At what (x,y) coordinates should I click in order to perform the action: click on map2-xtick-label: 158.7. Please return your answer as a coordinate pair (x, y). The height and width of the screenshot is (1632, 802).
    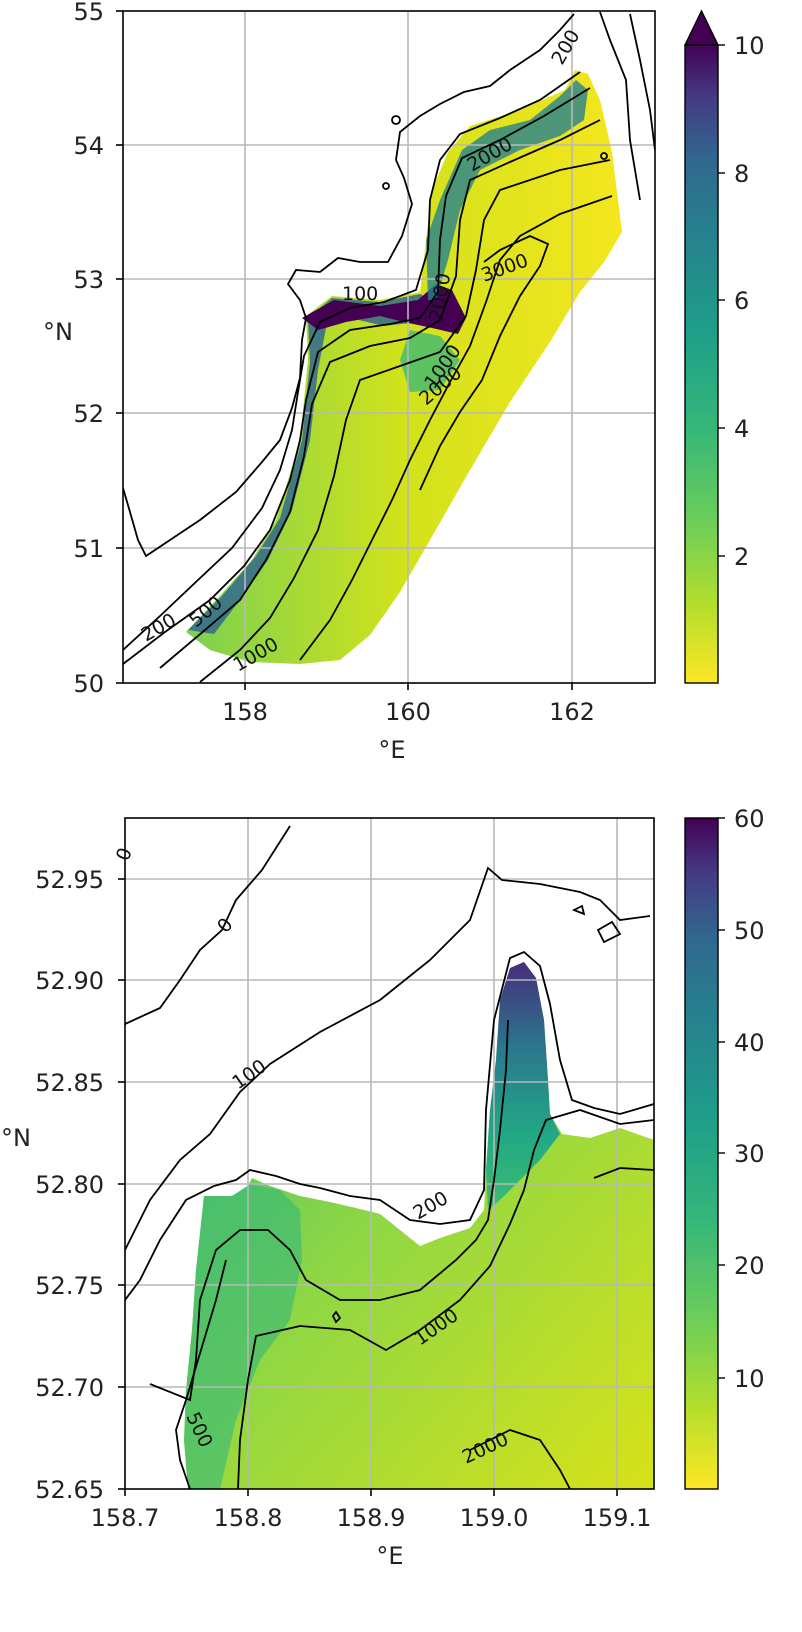
    Looking at the image, I should click on (125, 1518).